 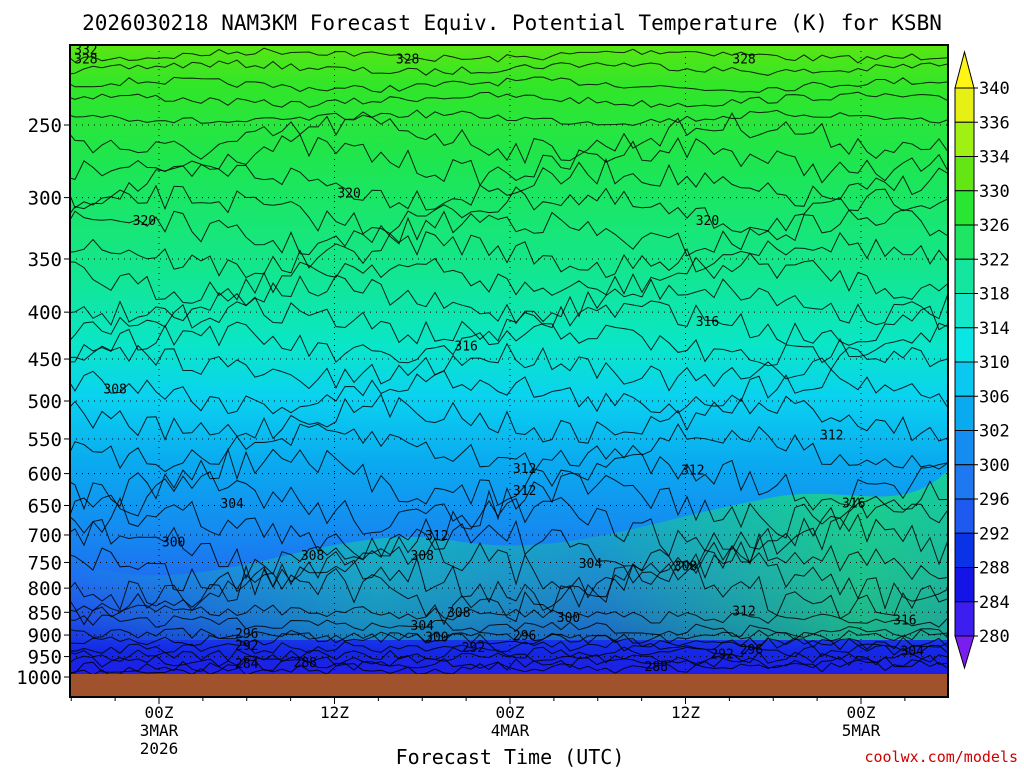 I want to click on colorbar-label: 284, so click(x=994, y=603).